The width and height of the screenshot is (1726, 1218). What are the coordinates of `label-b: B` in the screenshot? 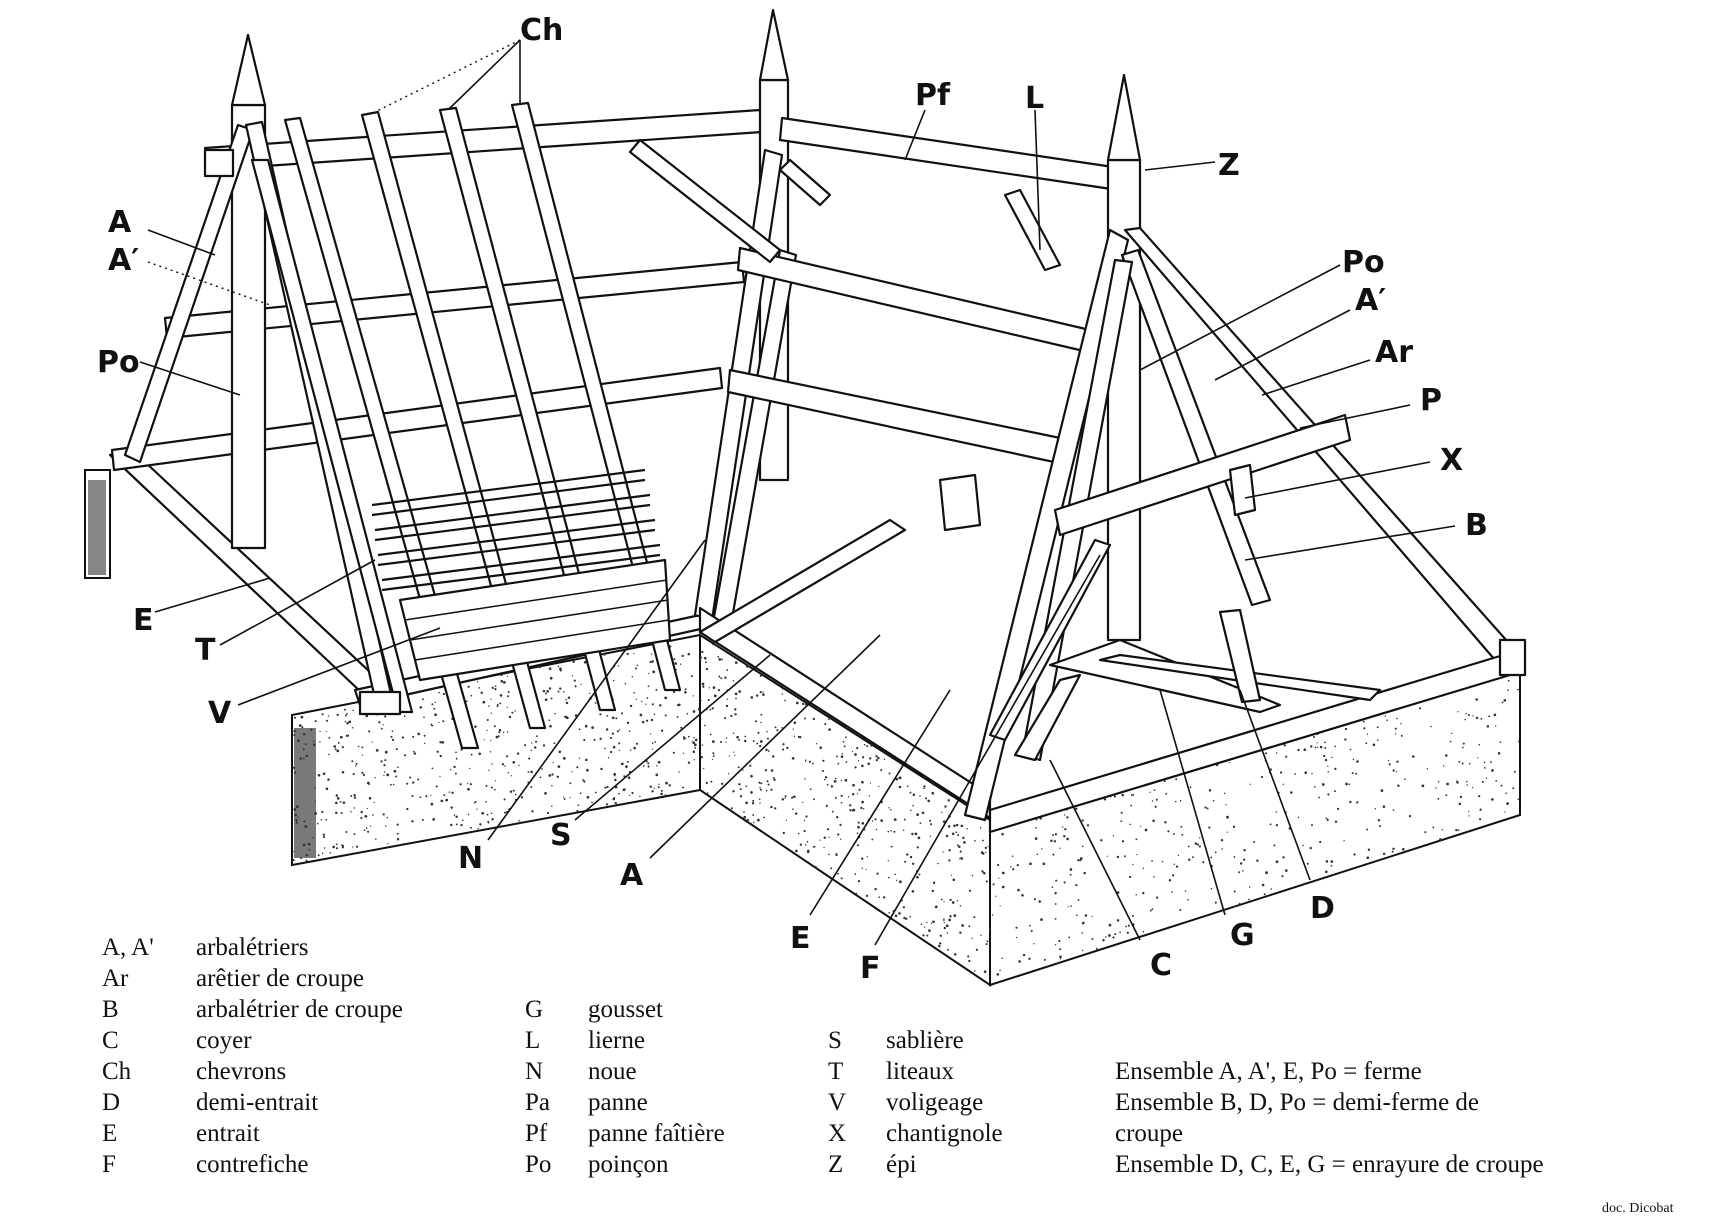 It's located at (1476, 525).